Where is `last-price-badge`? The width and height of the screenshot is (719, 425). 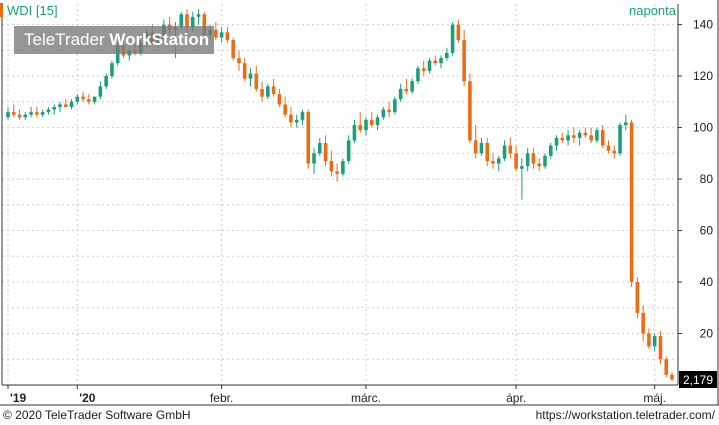 last-price-badge is located at coordinates (698, 379).